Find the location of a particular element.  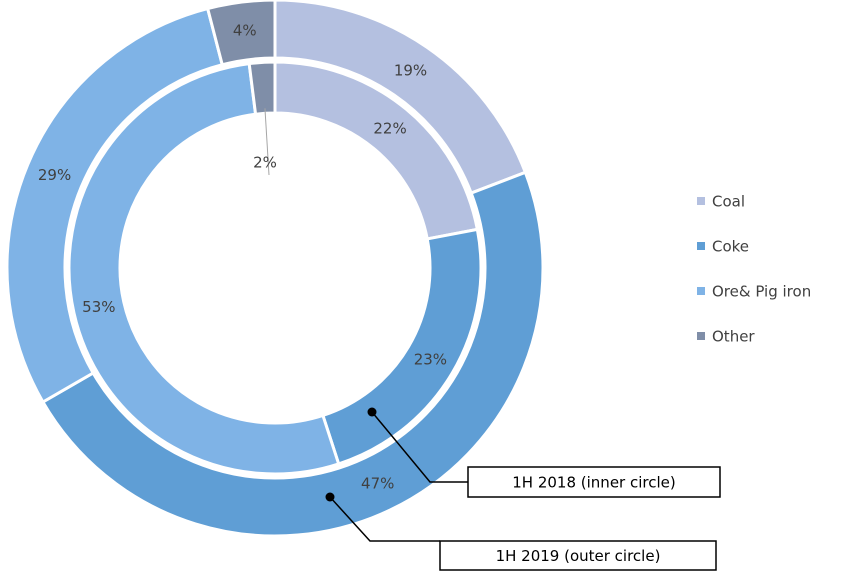

legend-label: Other is located at coordinates (733, 337).